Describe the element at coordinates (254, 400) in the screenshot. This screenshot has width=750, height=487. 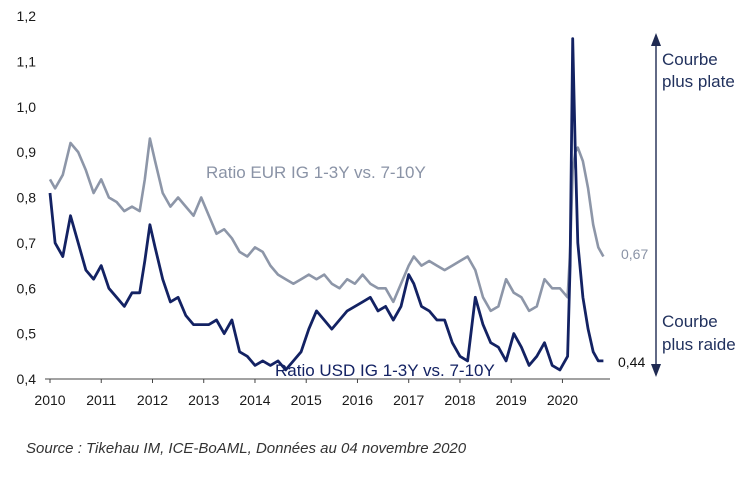
I see `x-tick-label: 2014` at that location.